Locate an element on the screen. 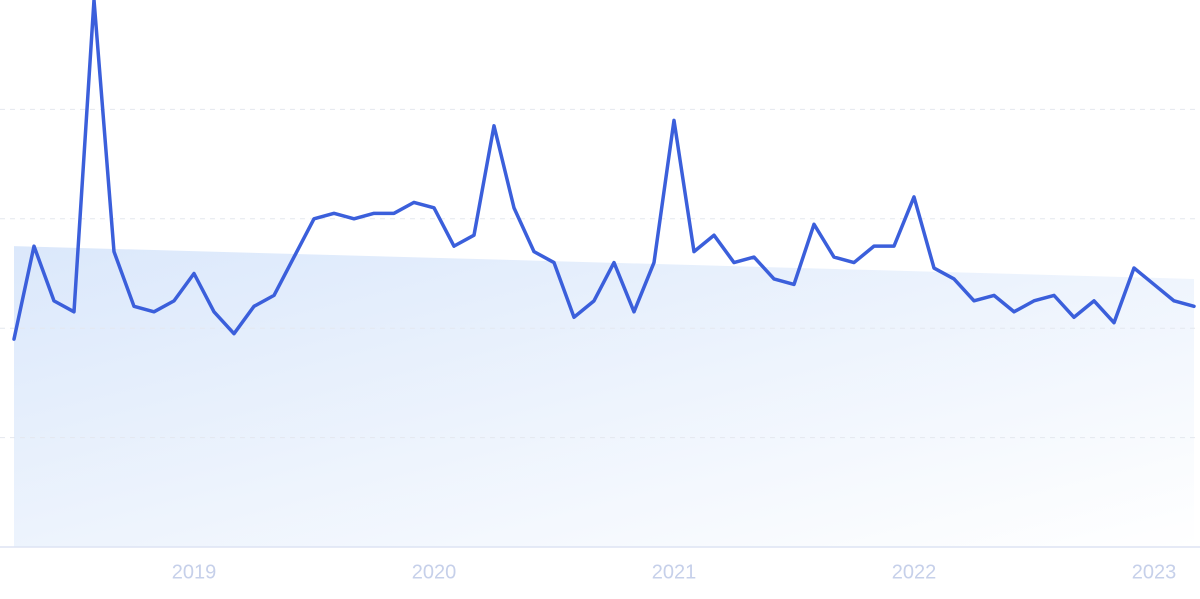  x-tick-label: 2021 is located at coordinates (674, 572).